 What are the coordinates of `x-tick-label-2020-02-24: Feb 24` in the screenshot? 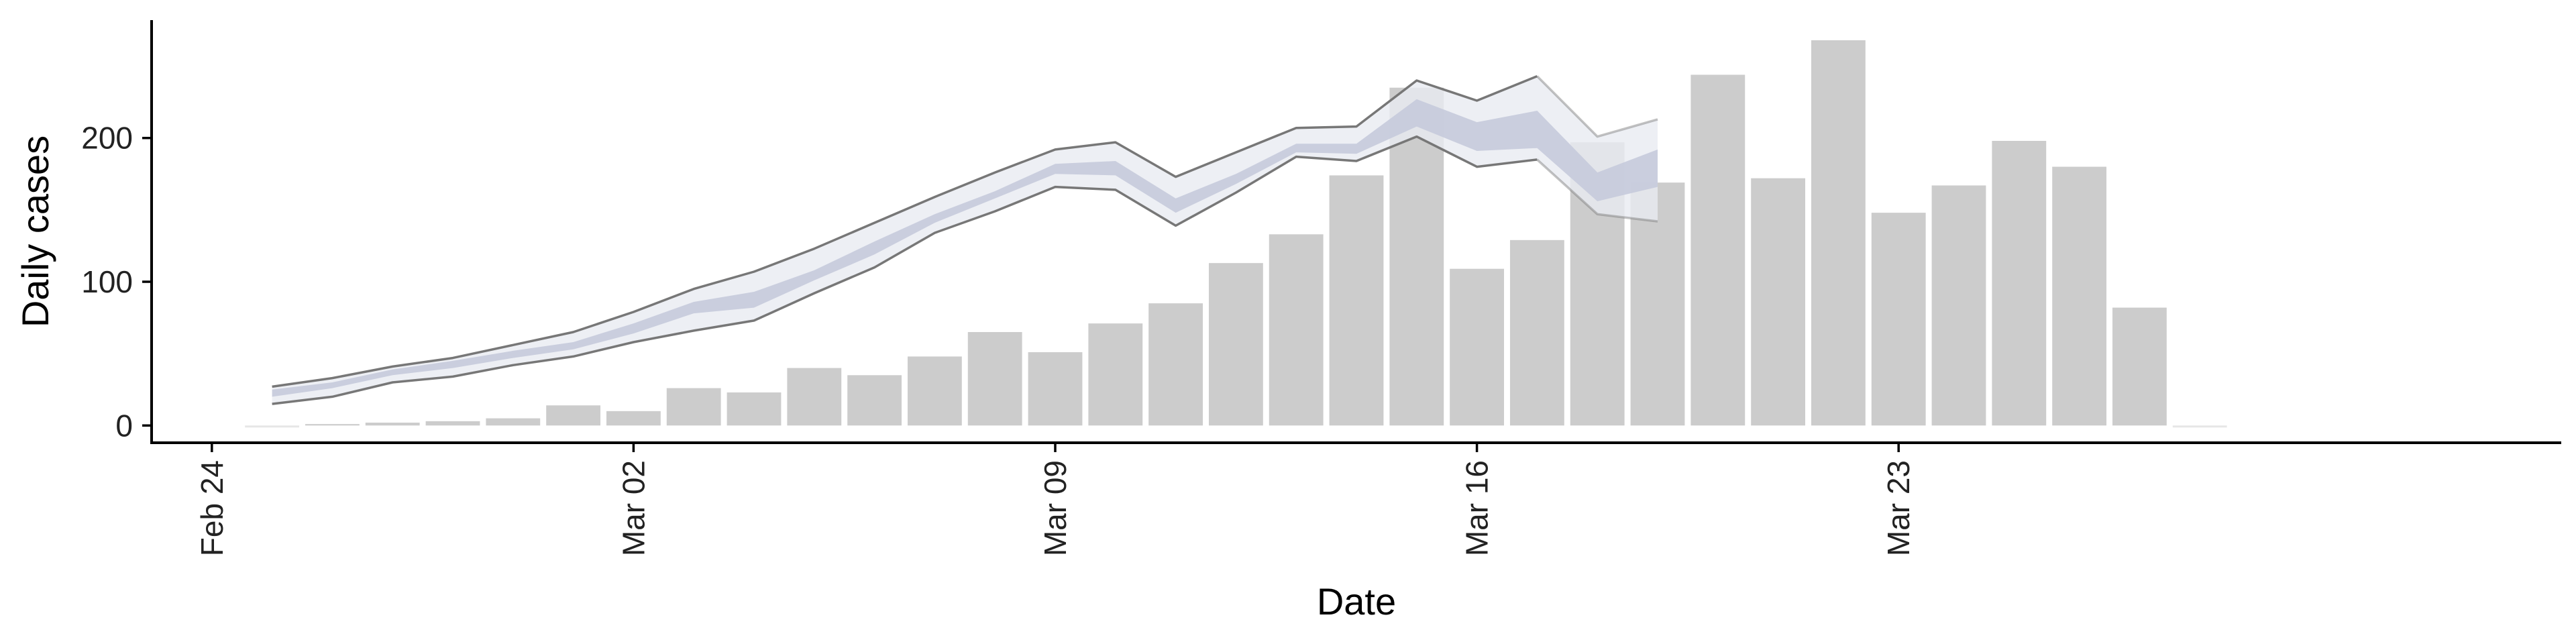 It's located at (212, 508).